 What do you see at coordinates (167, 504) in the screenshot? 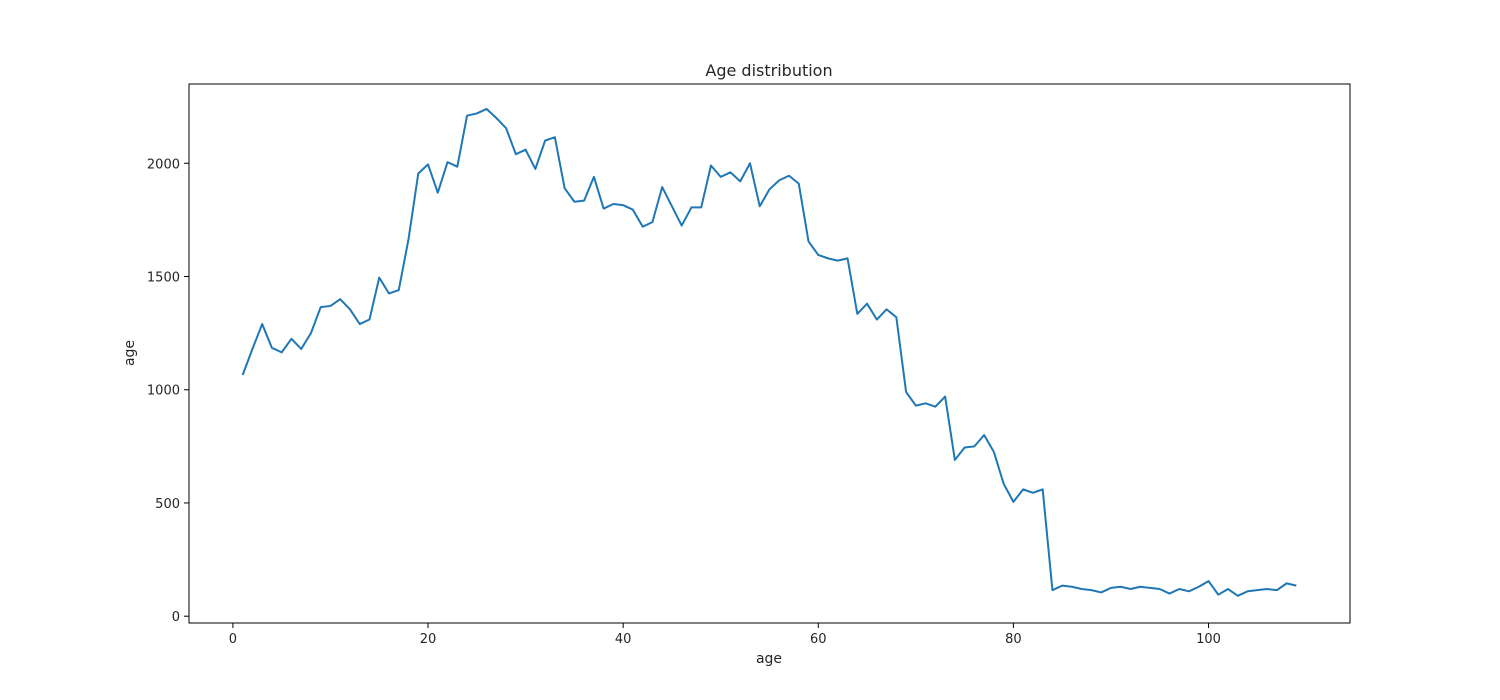
I see `y-tick-label: 500` at bounding box center [167, 504].